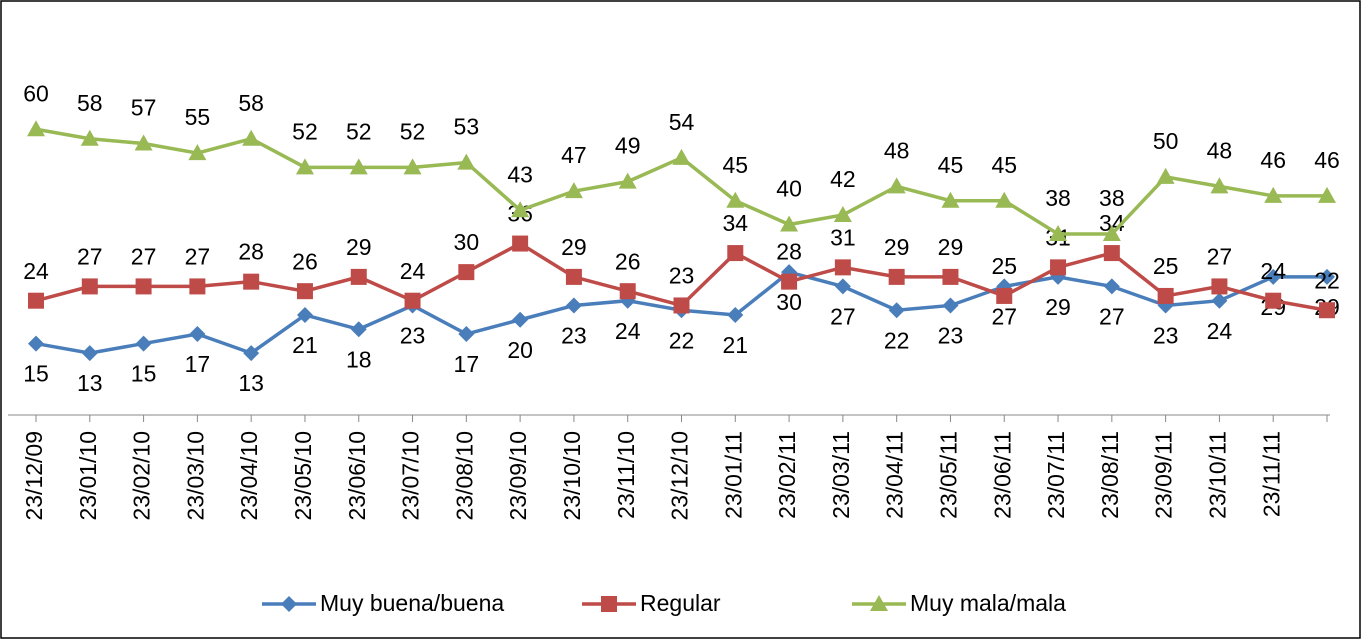 This screenshot has height=640, width=1362. I want to click on data-label: 42, so click(843, 179).